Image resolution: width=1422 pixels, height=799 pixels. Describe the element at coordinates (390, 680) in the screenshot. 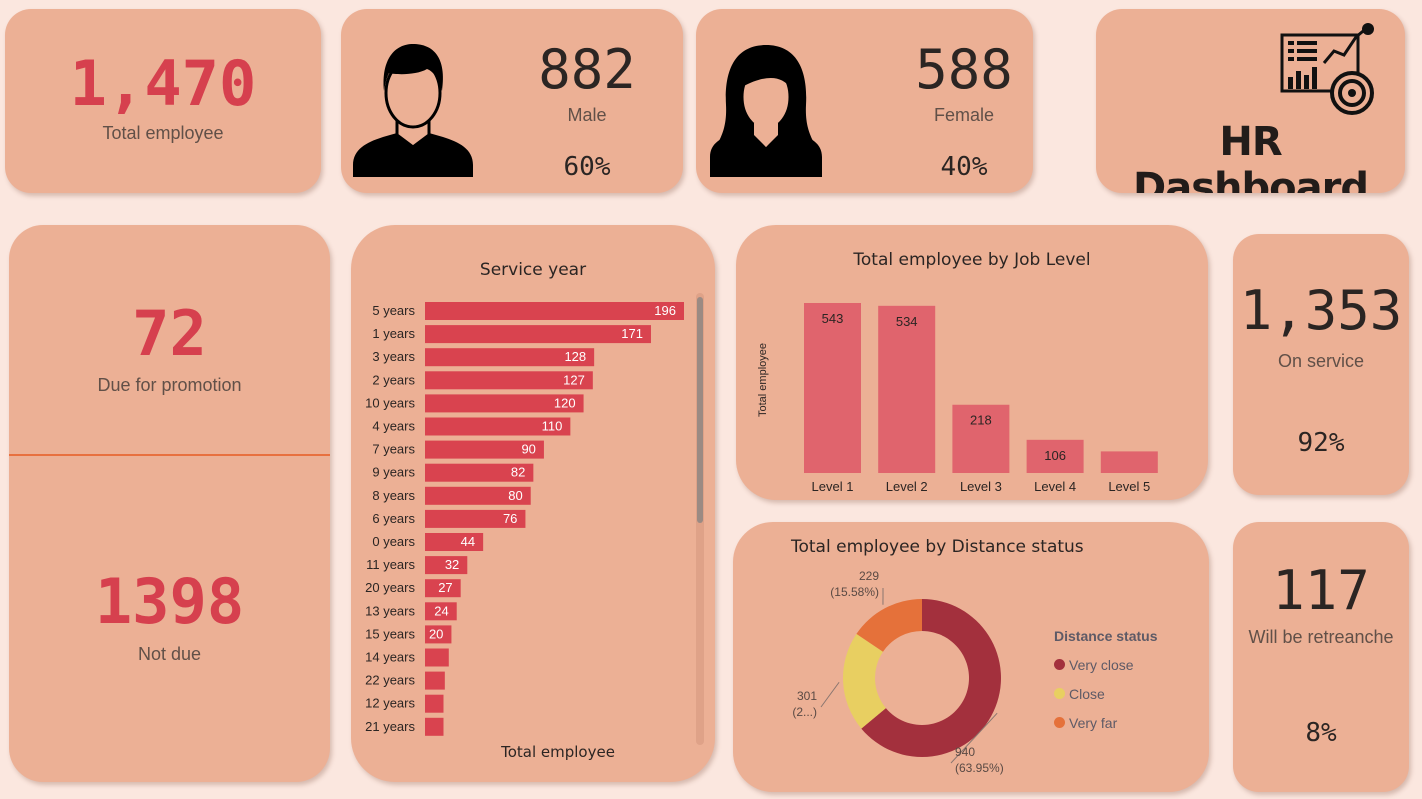

I see `service-year-tick-label: 22 years` at that location.